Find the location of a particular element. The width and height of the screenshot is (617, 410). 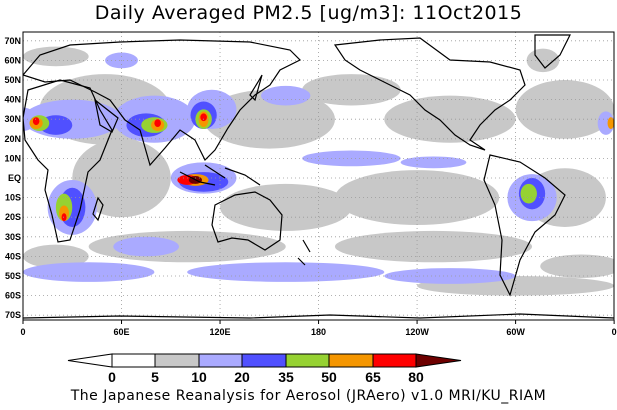

latitude-label: 30S is located at coordinates (13, 237).